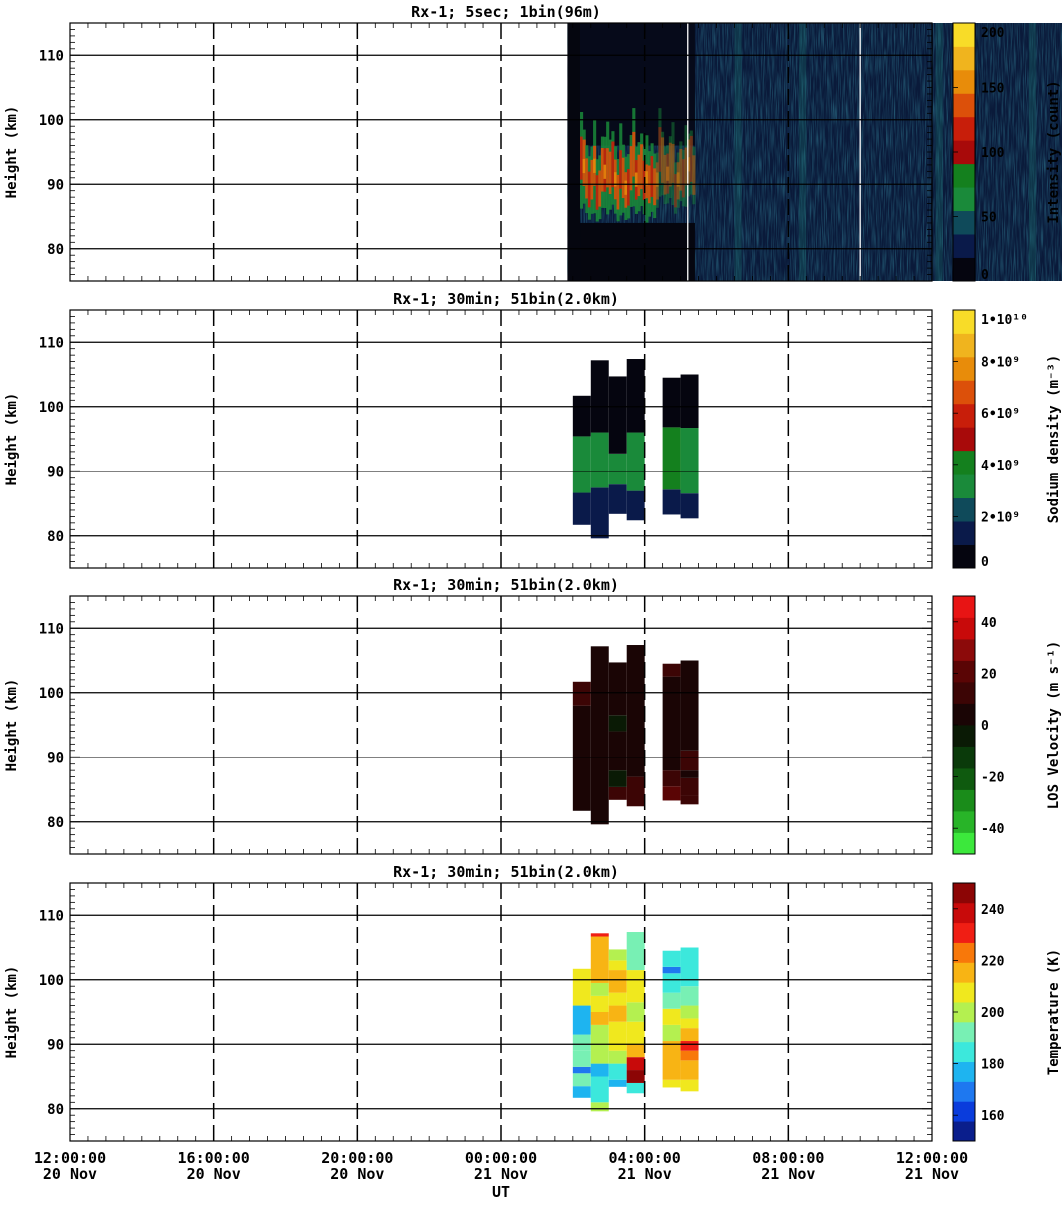  Describe the element at coordinates (1054, 151) in the screenshot. I see `colorbar-label: Intensity (count)` at that location.